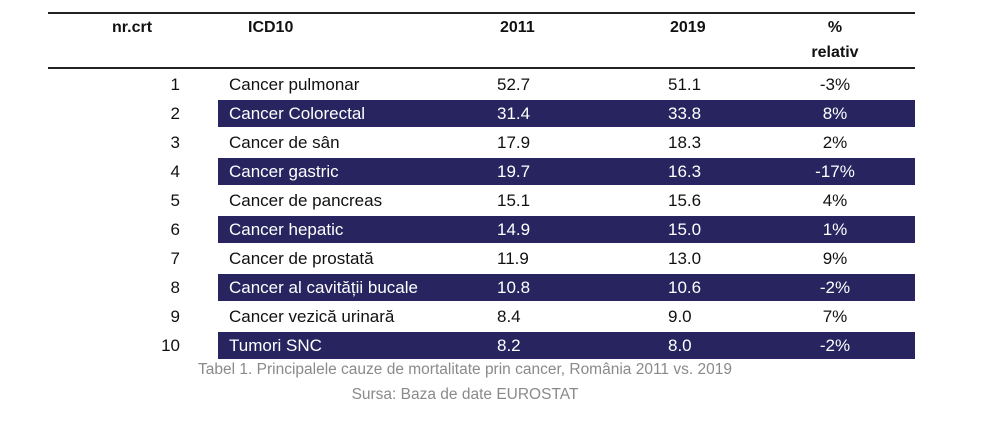 This screenshot has width=1000, height=443. What do you see at coordinates (835, 258) in the screenshot?
I see `relative-change: 9%` at bounding box center [835, 258].